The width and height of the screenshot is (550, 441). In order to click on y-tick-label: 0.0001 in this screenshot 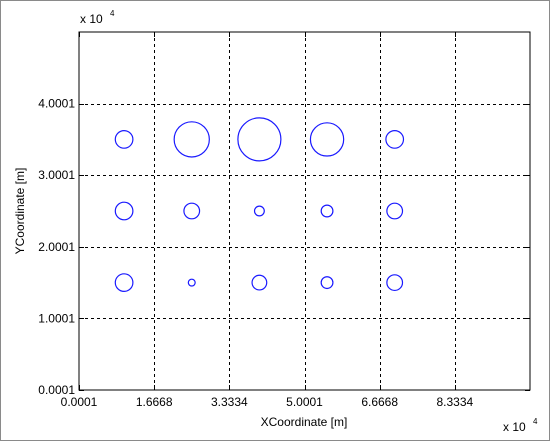, I will do `click(56, 390)`.